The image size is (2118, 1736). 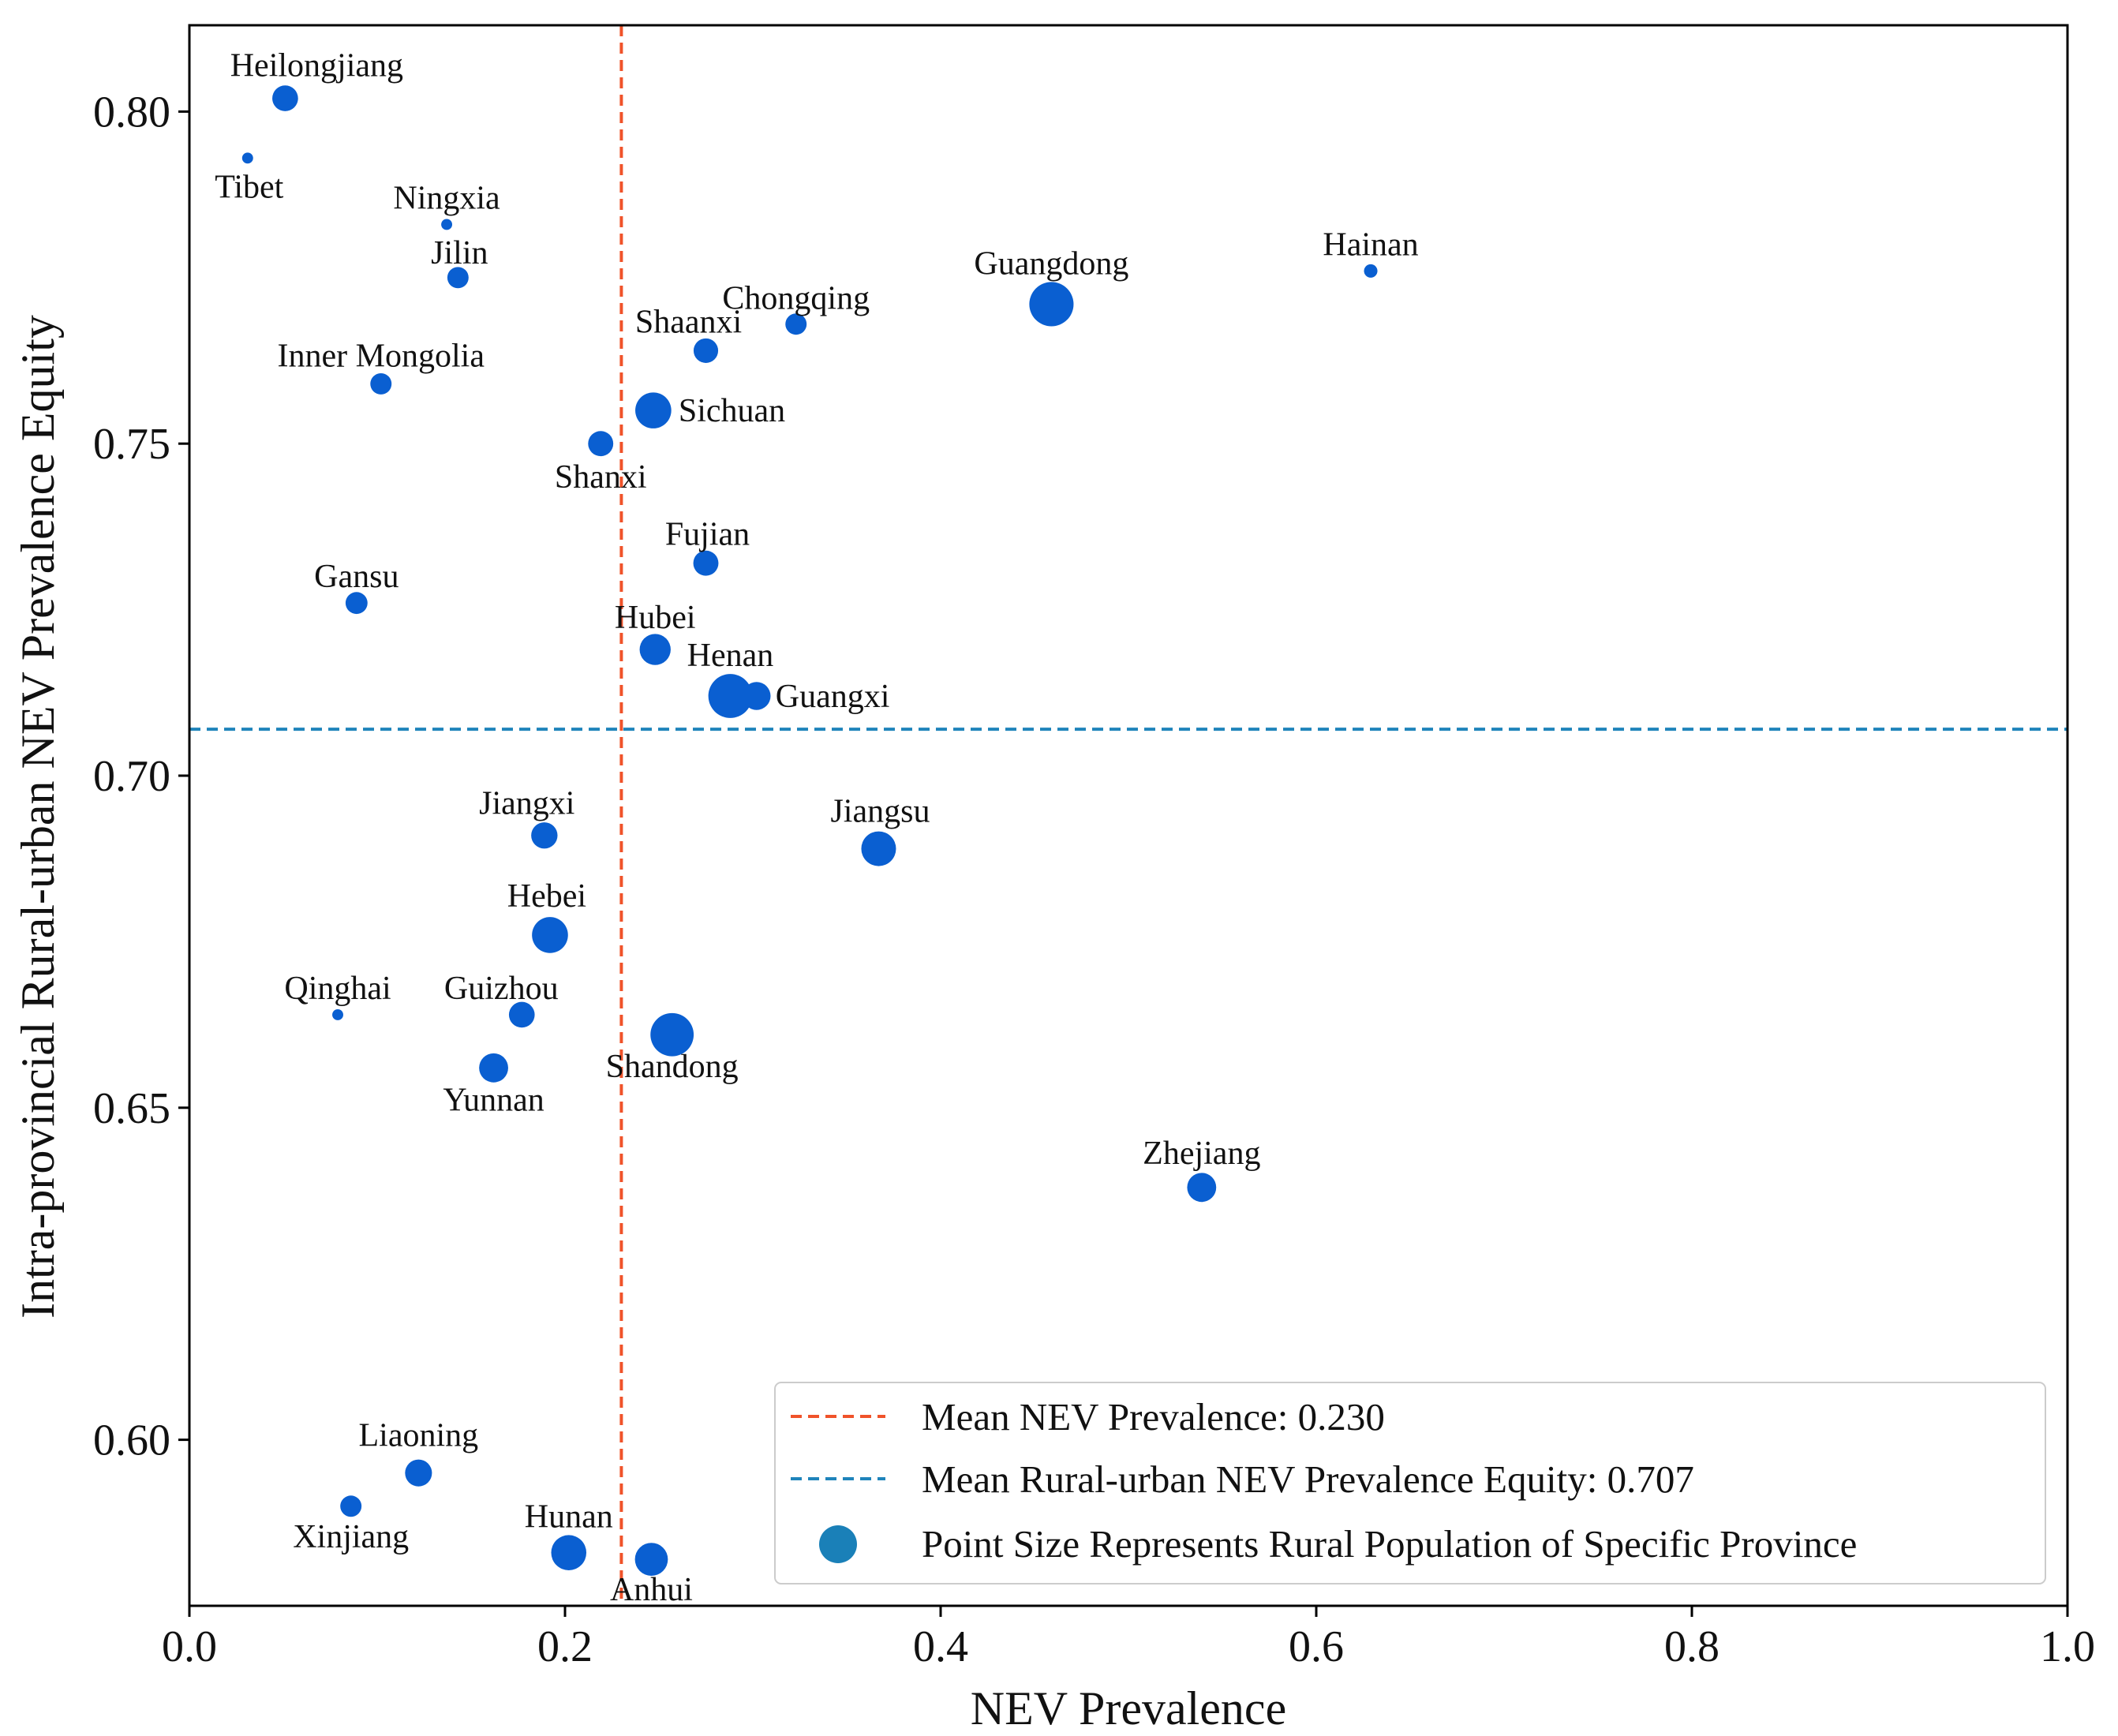 I want to click on point-liaoning, so click(x=418, y=1473).